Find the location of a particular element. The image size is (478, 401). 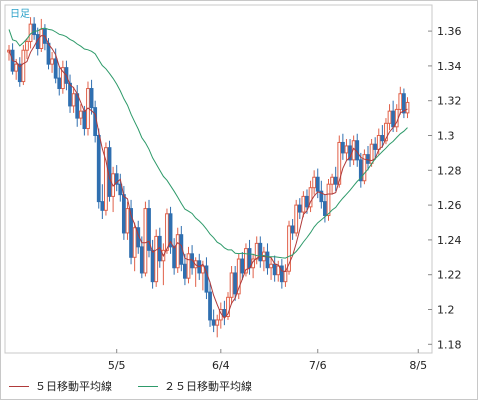

y-tick-label: 1.22 is located at coordinates (449, 275).